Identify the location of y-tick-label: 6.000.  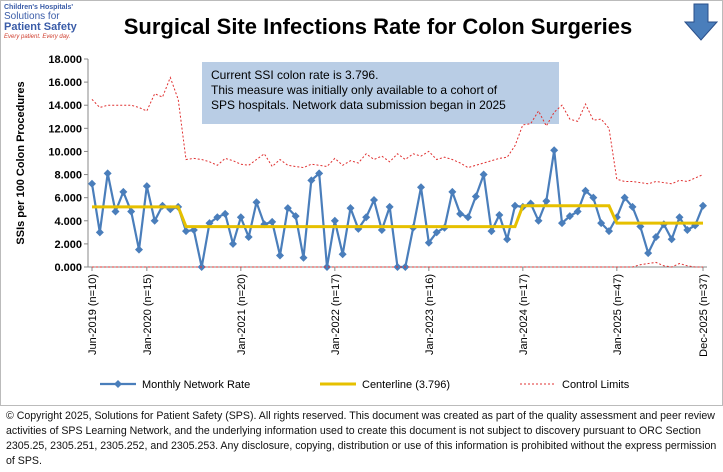
(68, 199).